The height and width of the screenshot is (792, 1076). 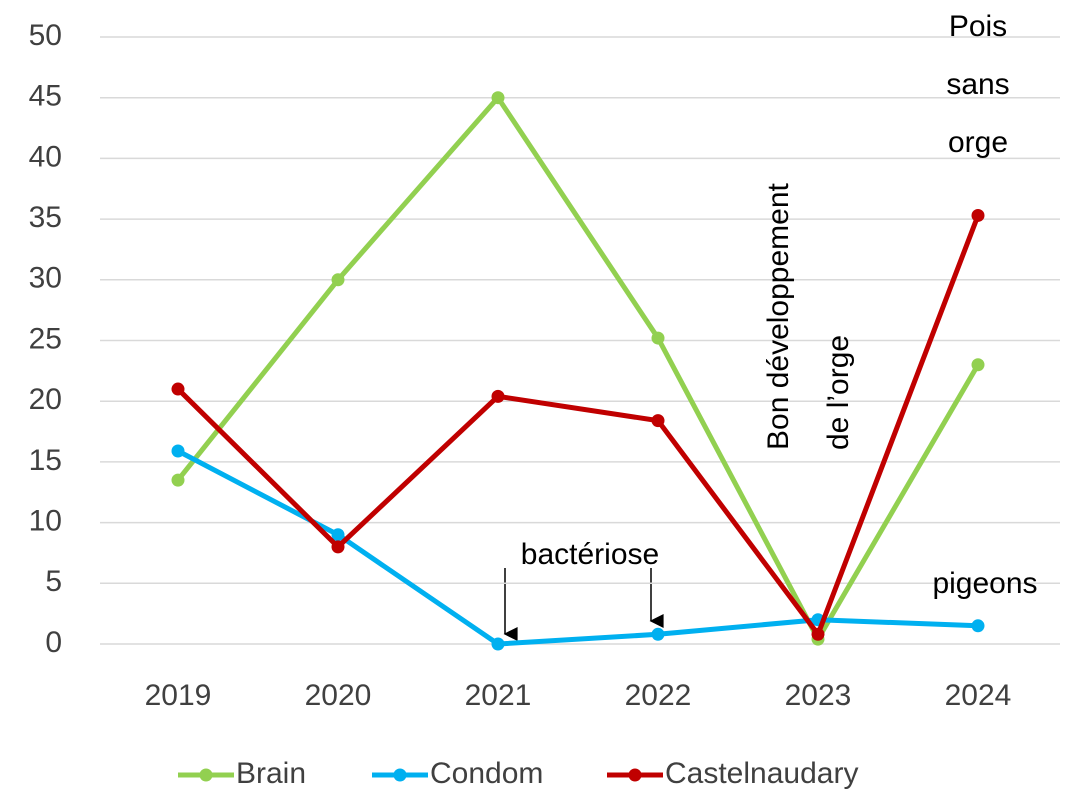 What do you see at coordinates (978, 695) in the screenshot?
I see `x-tick-label: 2024` at bounding box center [978, 695].